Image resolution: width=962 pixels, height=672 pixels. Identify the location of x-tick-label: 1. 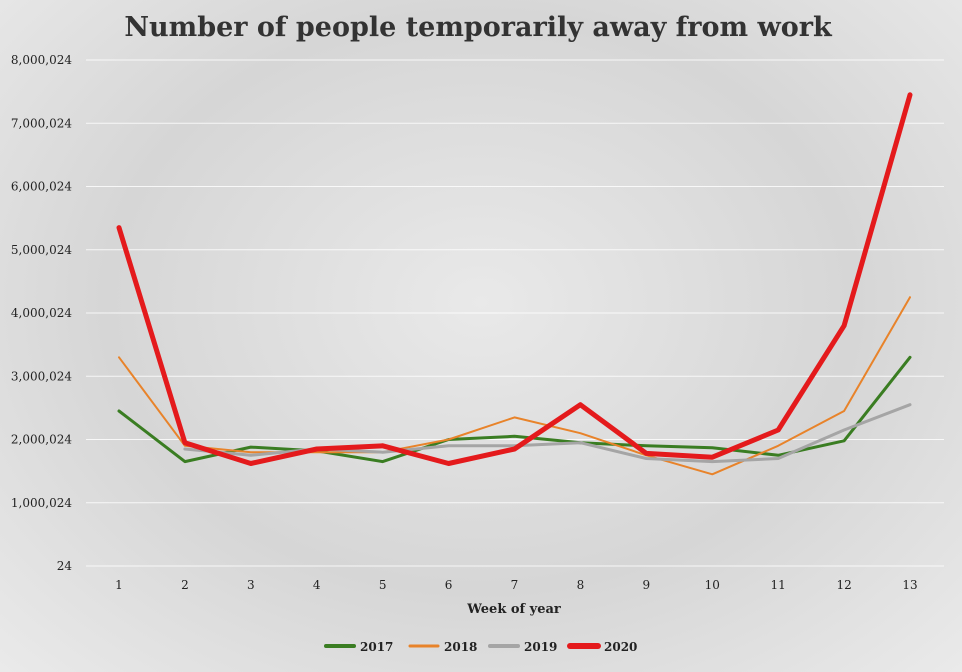
(119, 585).